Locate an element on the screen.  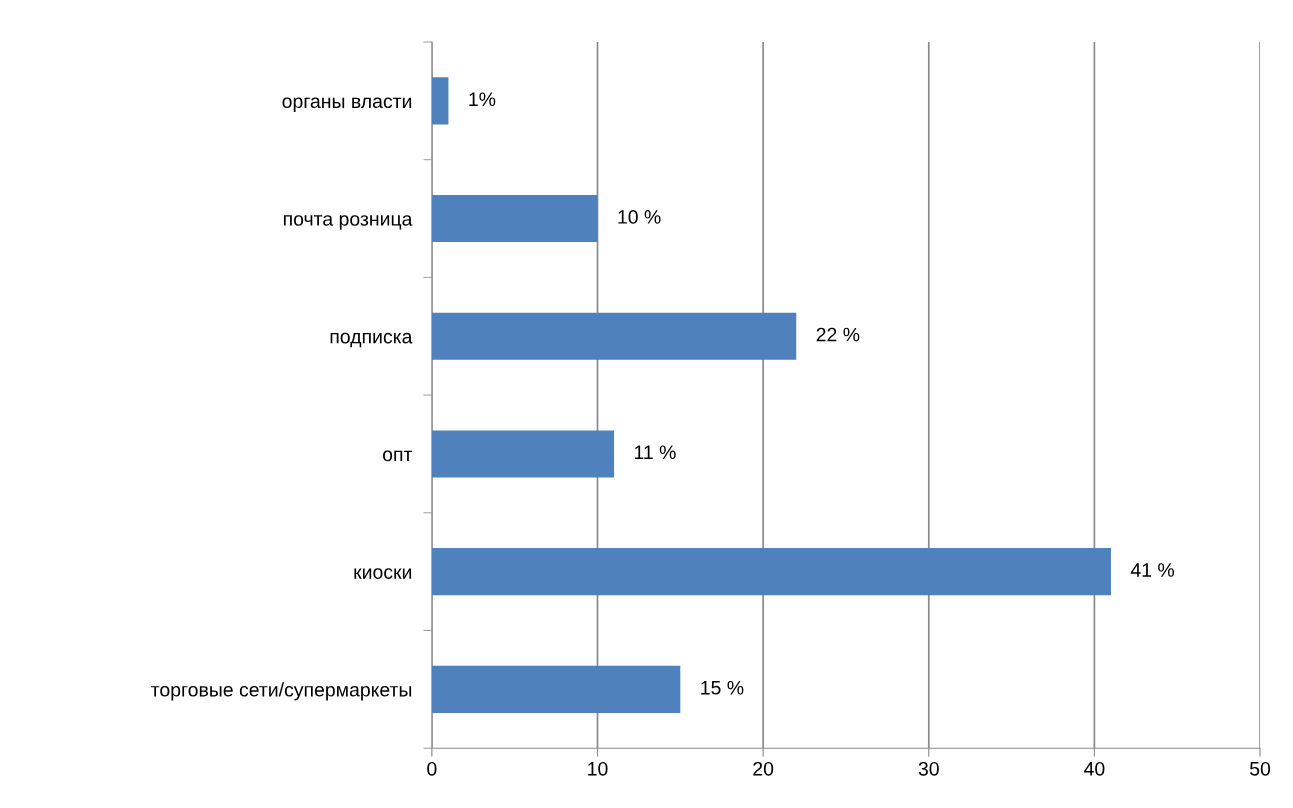
x-tick-label: 20 is located at coordinates (763, 768).